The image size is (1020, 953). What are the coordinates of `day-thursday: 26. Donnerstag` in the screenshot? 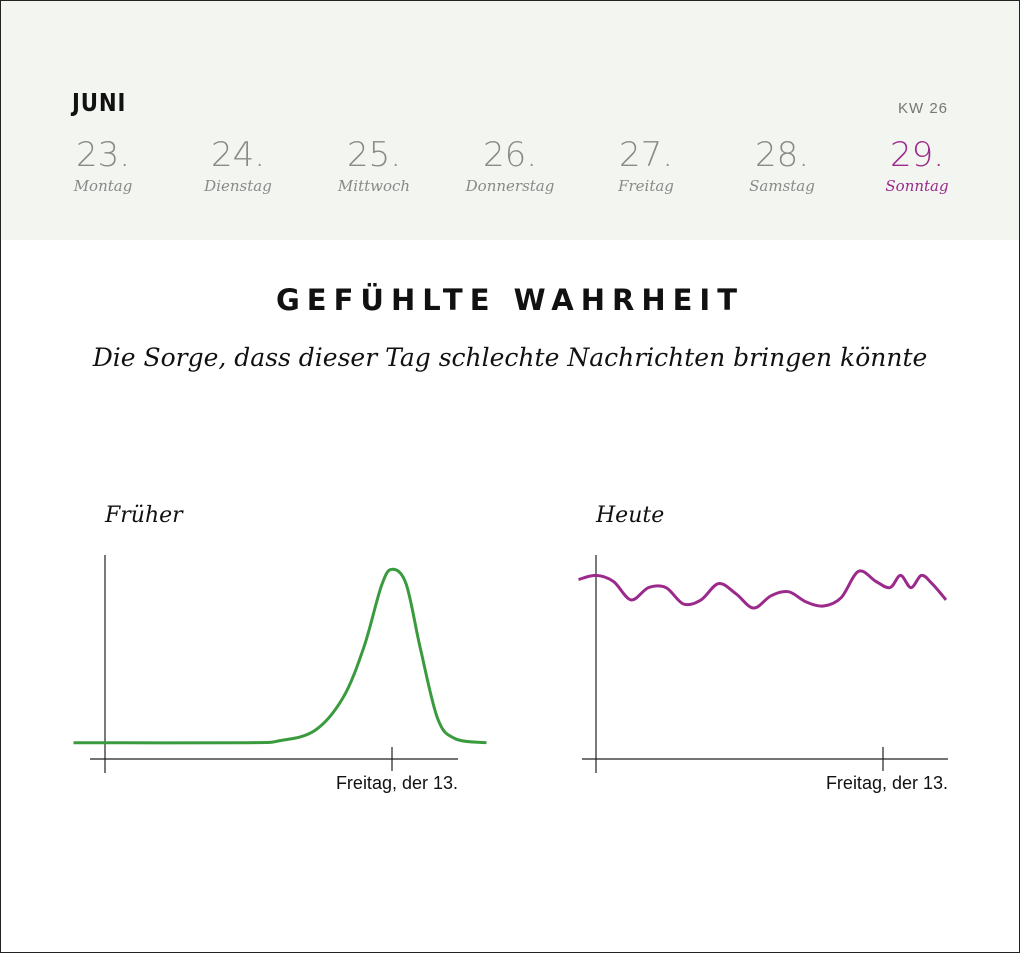 It's located at (510, 165).